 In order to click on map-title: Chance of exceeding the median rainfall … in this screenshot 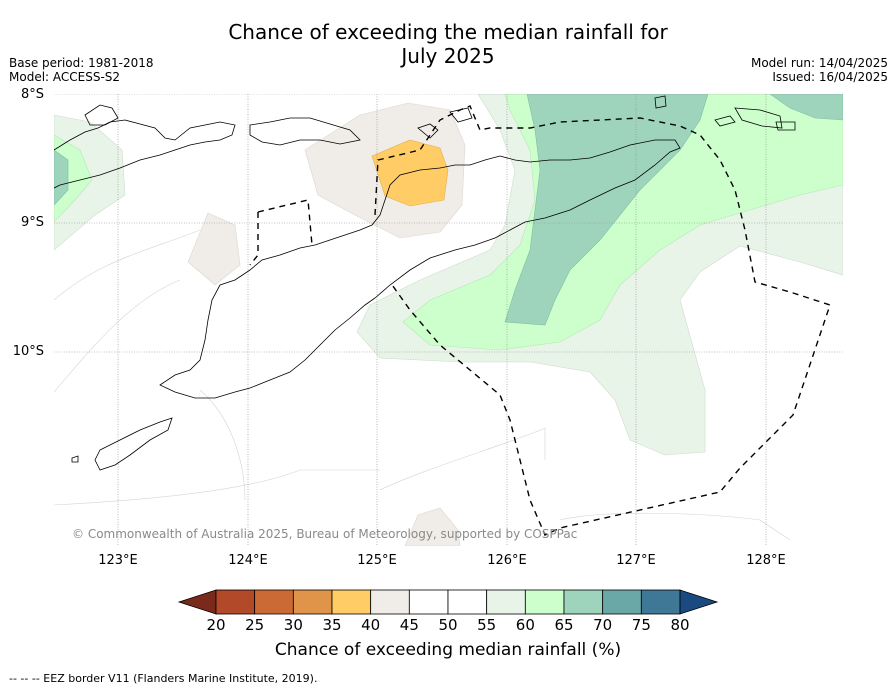, I will do `click(448, 44)`.